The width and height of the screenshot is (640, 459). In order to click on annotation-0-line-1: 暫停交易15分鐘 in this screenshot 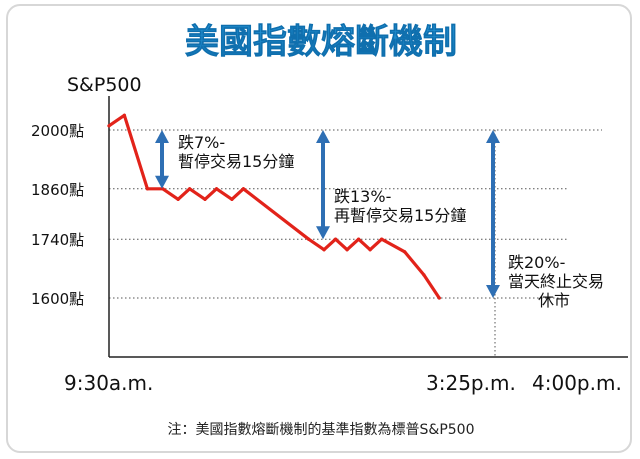, I will do `click(236, 161)`.